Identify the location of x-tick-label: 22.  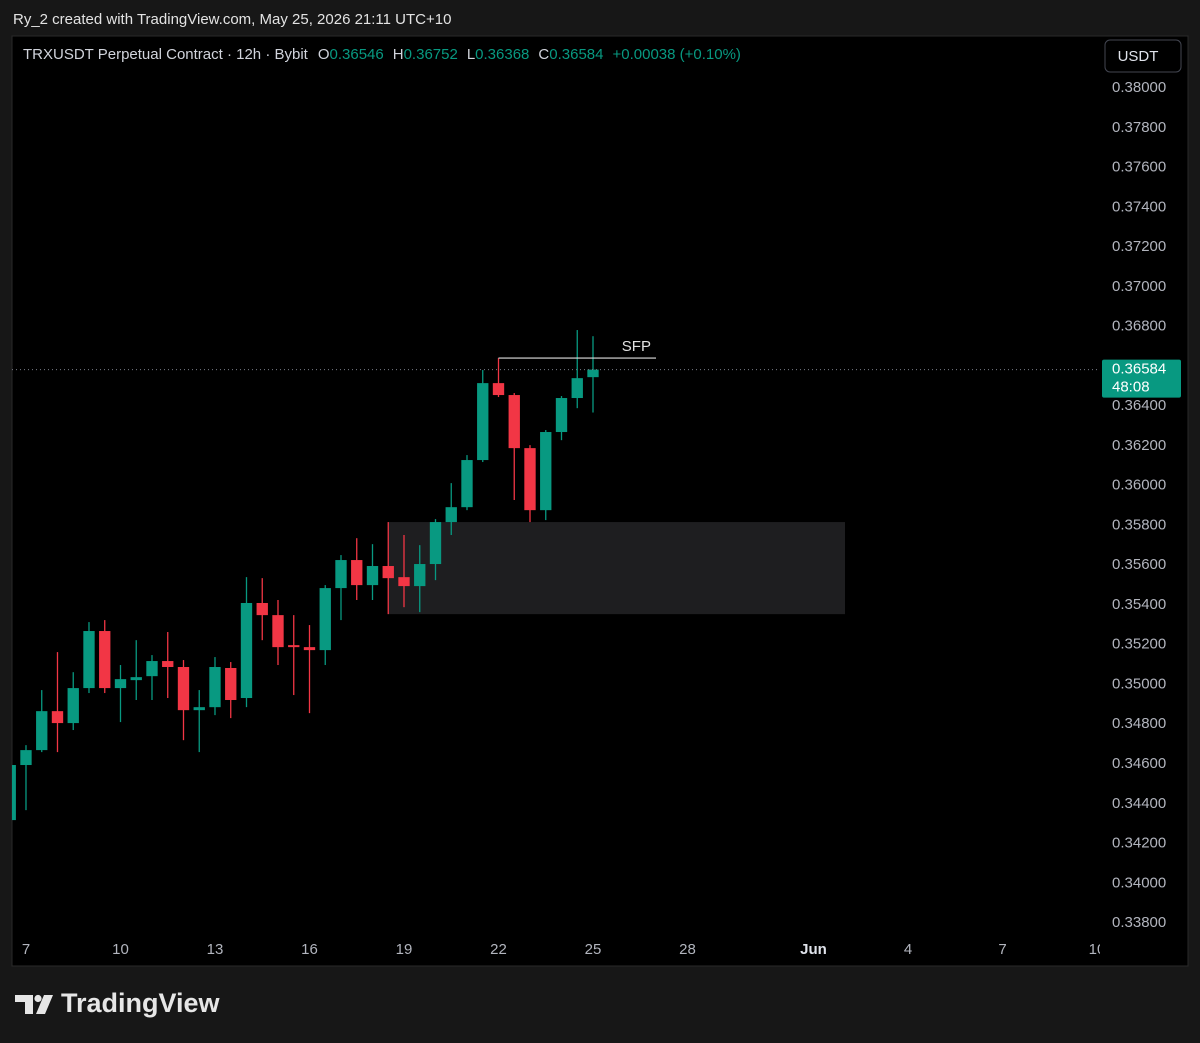
(498, 949).